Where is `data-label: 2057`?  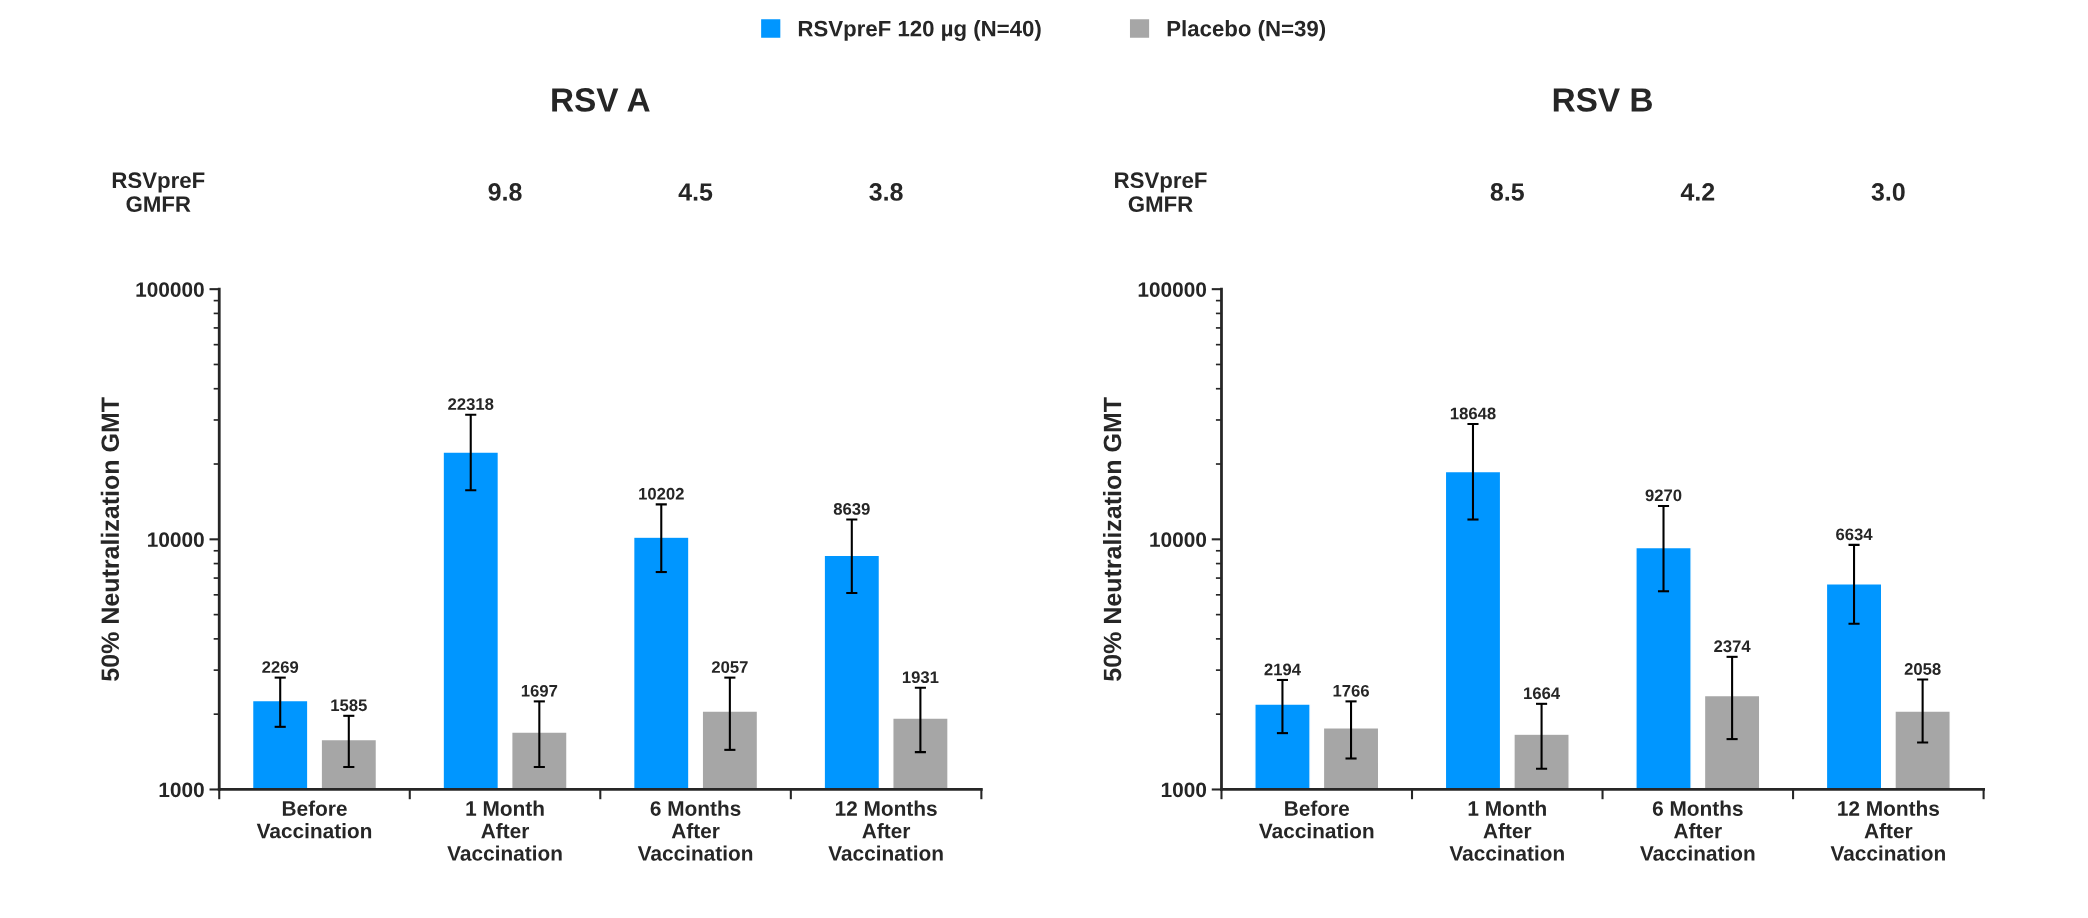
data-label: 2057 is located at coordinates (729, 667).